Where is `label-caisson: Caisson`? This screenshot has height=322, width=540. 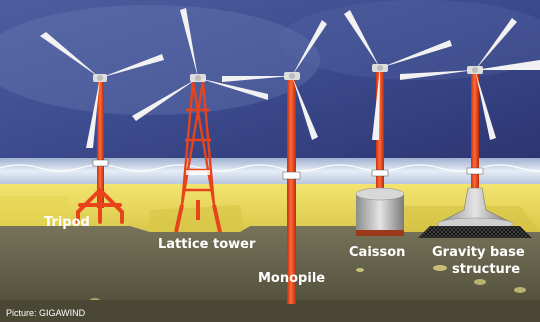
label-caisson: Caisson is located at coordinates (377, 252).